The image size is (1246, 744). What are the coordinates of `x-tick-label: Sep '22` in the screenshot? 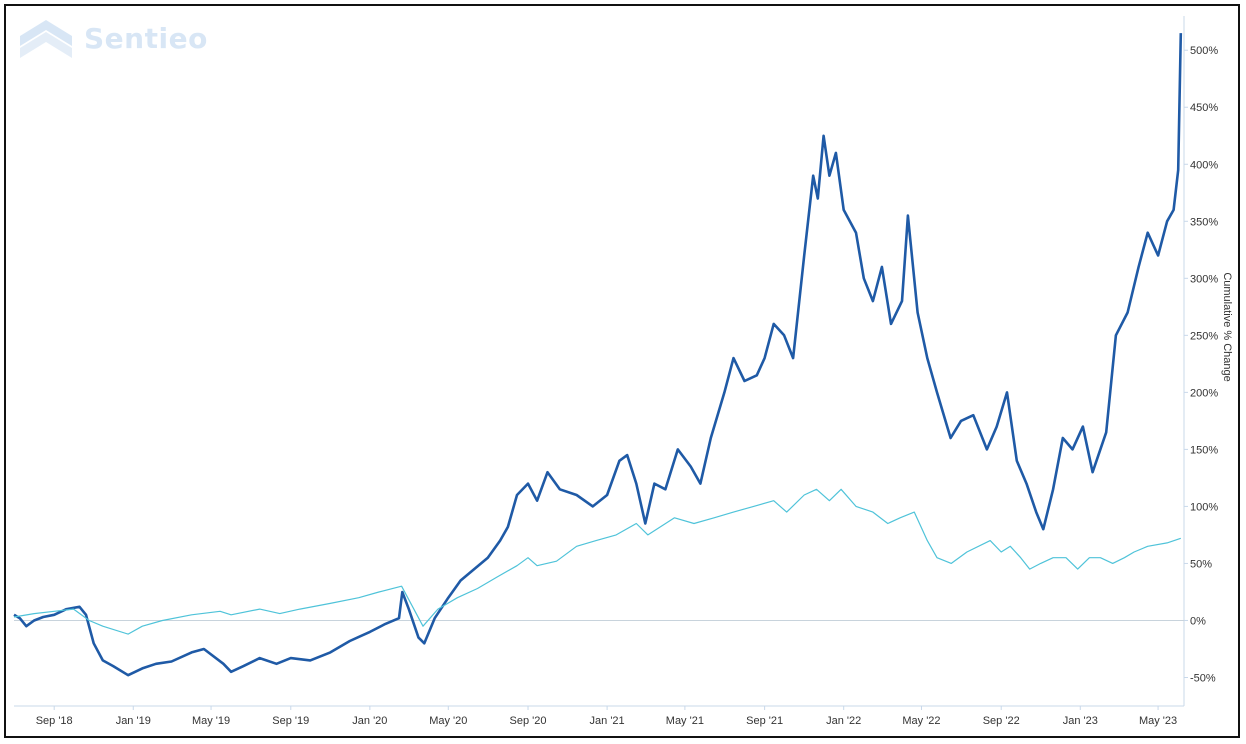 It's located at (1001, 721).